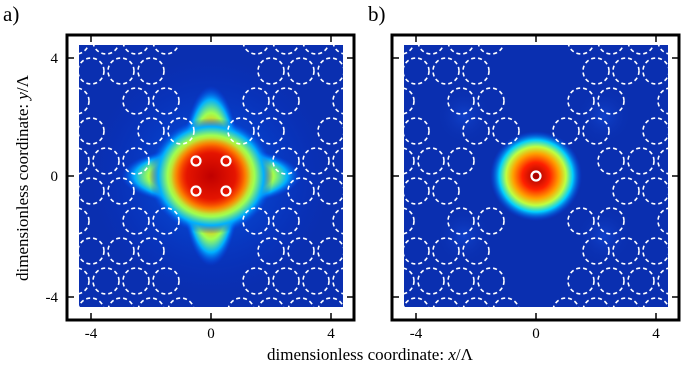 This screenshot has height=370, width=691. What do you see at coordinates (211, 334) in the screenshot?
I see `panel-a-x-tick-0: 0` at bounding box center [211, 334].